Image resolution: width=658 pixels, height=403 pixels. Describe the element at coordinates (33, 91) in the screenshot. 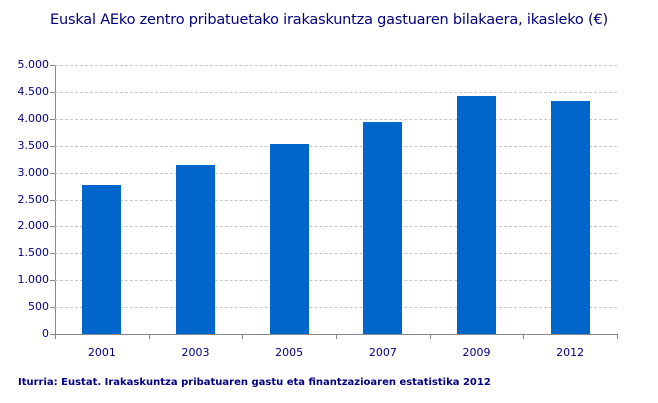

I see `y-tick-label: 4.500` at that location.